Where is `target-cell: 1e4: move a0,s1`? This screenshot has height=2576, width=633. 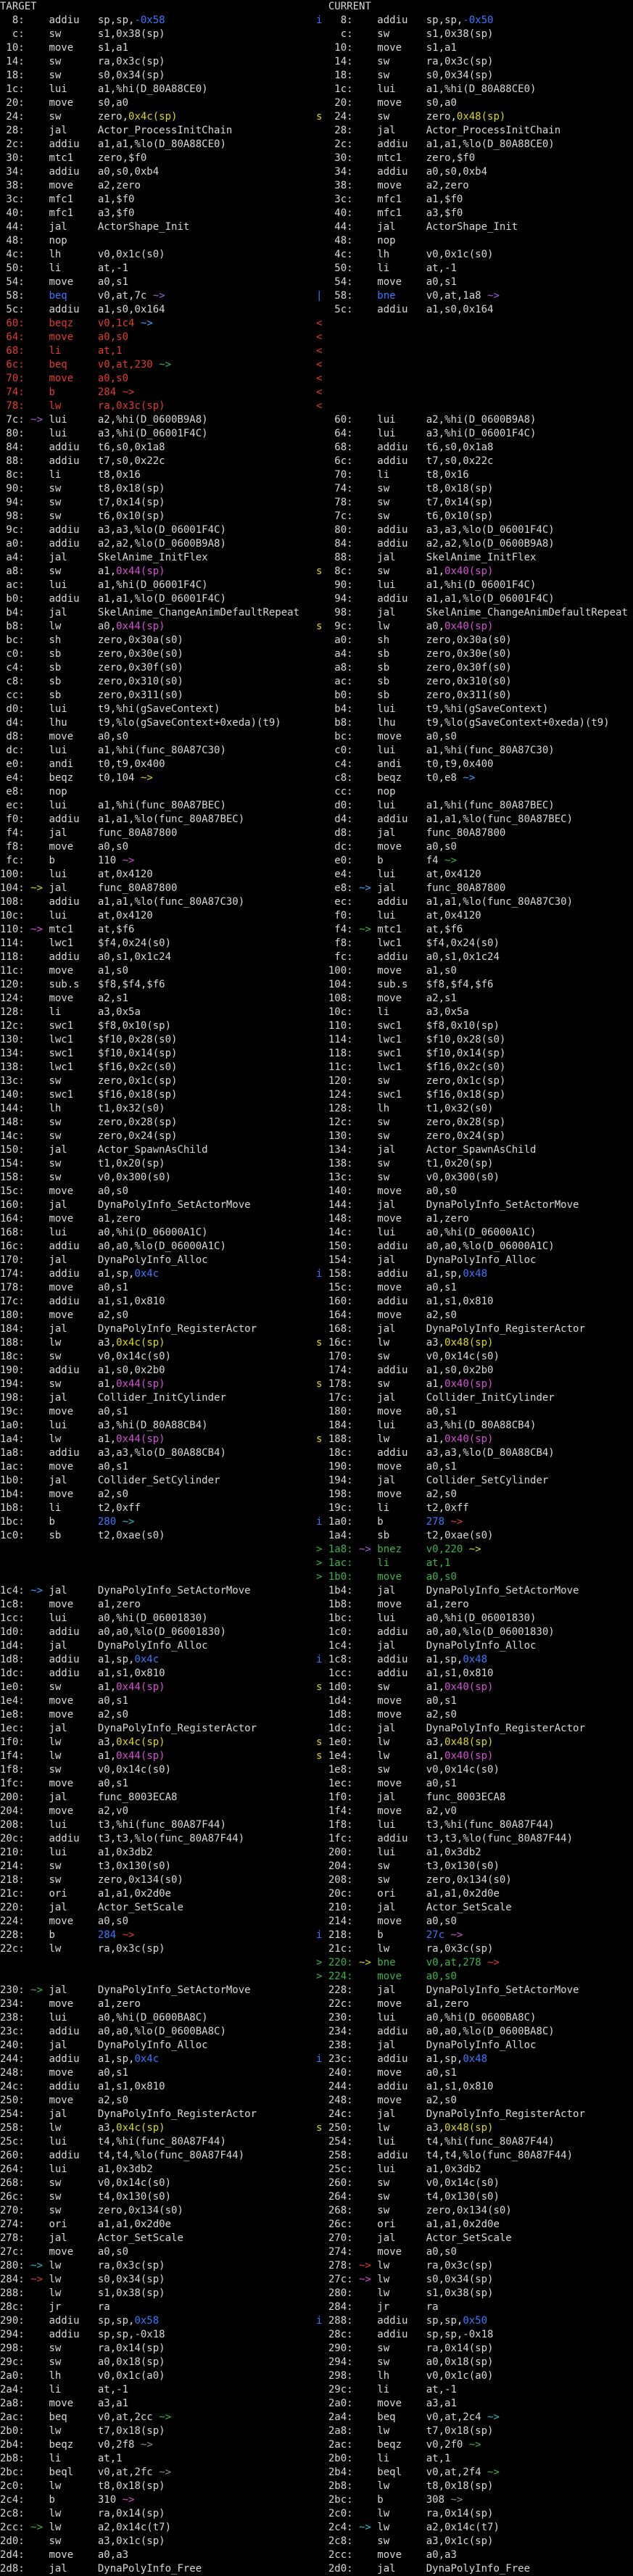 target-cell: 1e4: move a0,s1 is located at coordinates (158, 1701).